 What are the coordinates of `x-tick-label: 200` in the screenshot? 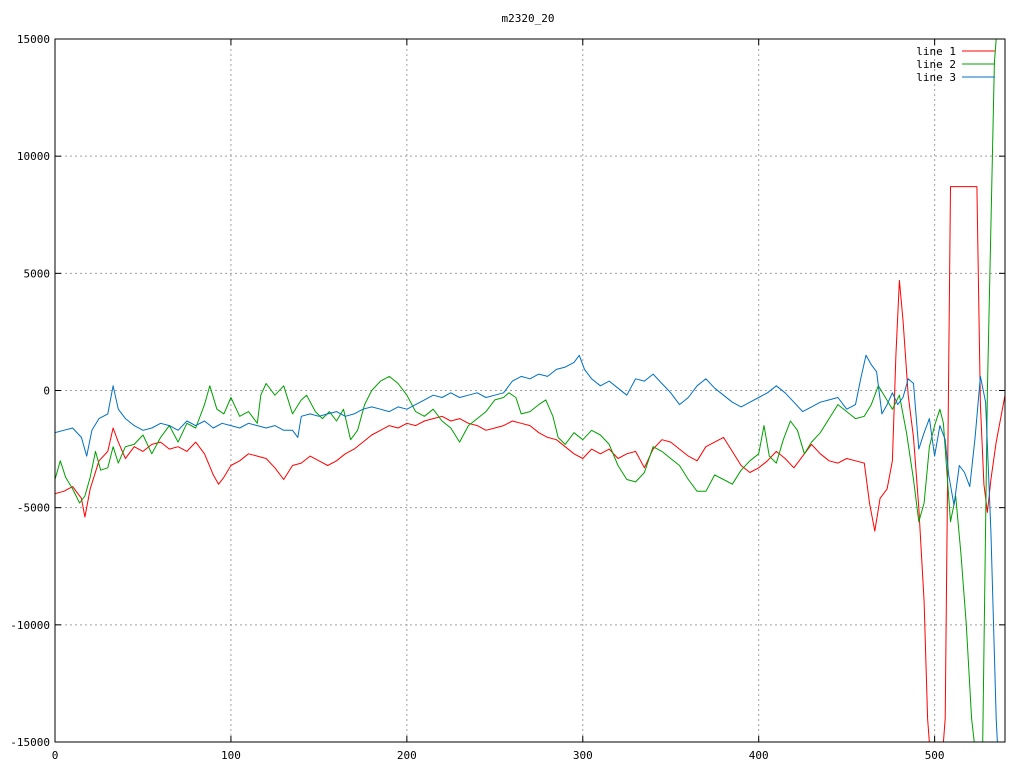 It's located at (407, 755).